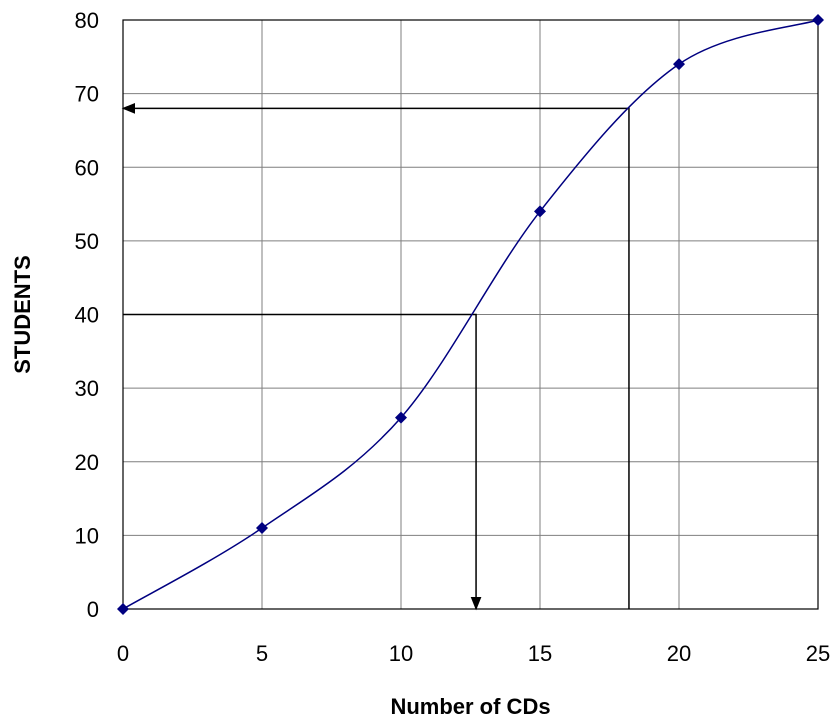 The image size is (838, 726). What do you see at coordinates (679, 653) in the screenshot?
I see `x-tick-label: 20` at bounding box center [679, 653].